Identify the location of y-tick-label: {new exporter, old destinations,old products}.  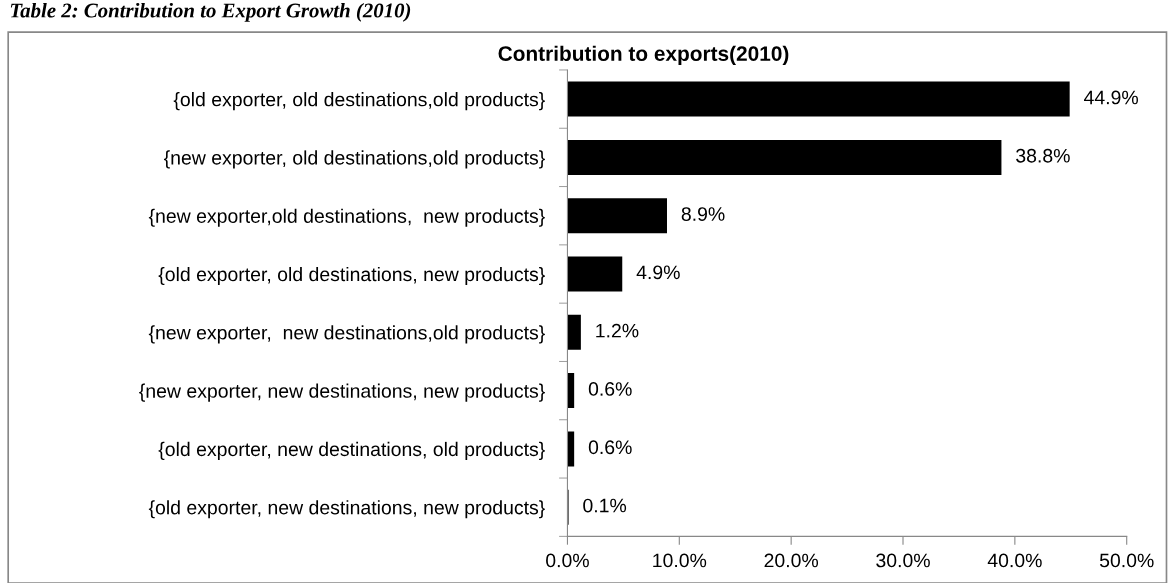
(354, 159).